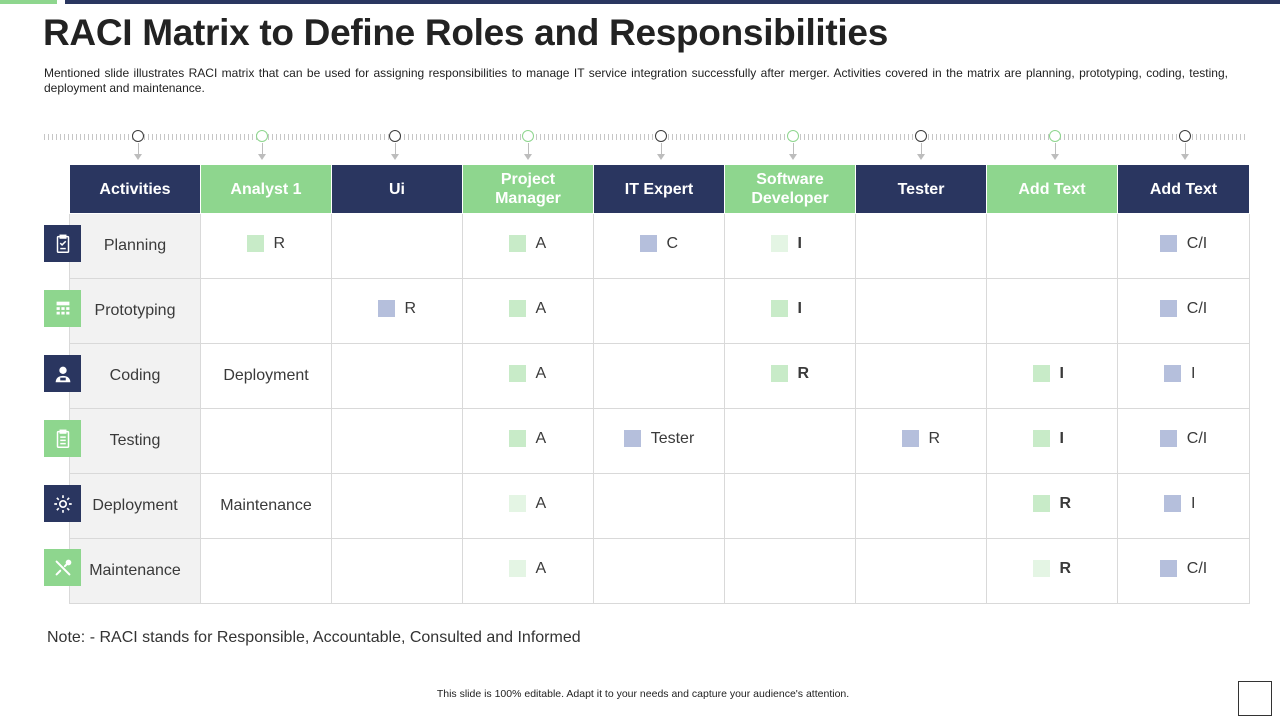  I want to click on raci-entry-text: Tester, so click(672, 438).